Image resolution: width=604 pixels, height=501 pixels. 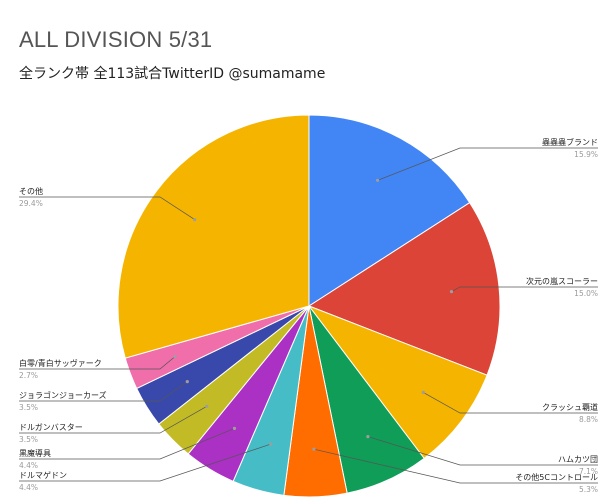 What do you see at coordinates (31, 203) in the screenshot?
I see `slice-percent-10: 29.4%` at bounding box center [31, 203].